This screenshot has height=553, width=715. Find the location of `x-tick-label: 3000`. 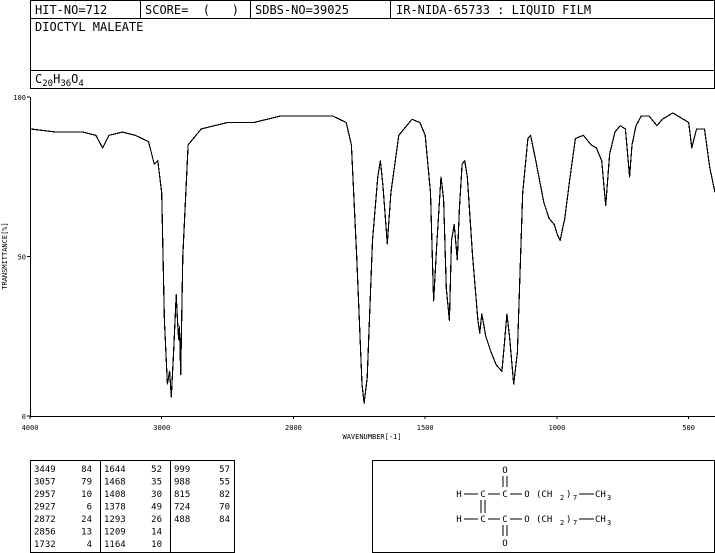

x-tick-label: 3000 is located at coordinates (161, 428).